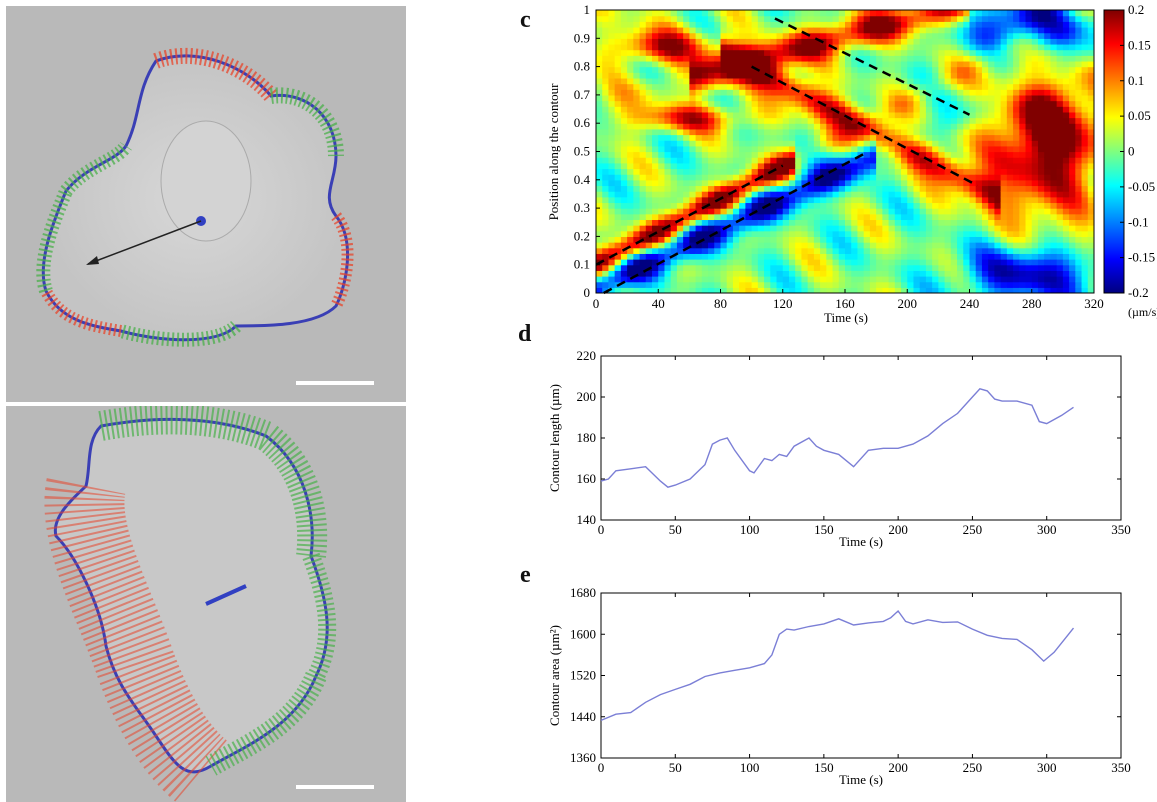  What do you see at coordinates (582, 207) in the screenshot?
I see `kymograph-ytick-3: 0.3` at bounding box center [582, 207].